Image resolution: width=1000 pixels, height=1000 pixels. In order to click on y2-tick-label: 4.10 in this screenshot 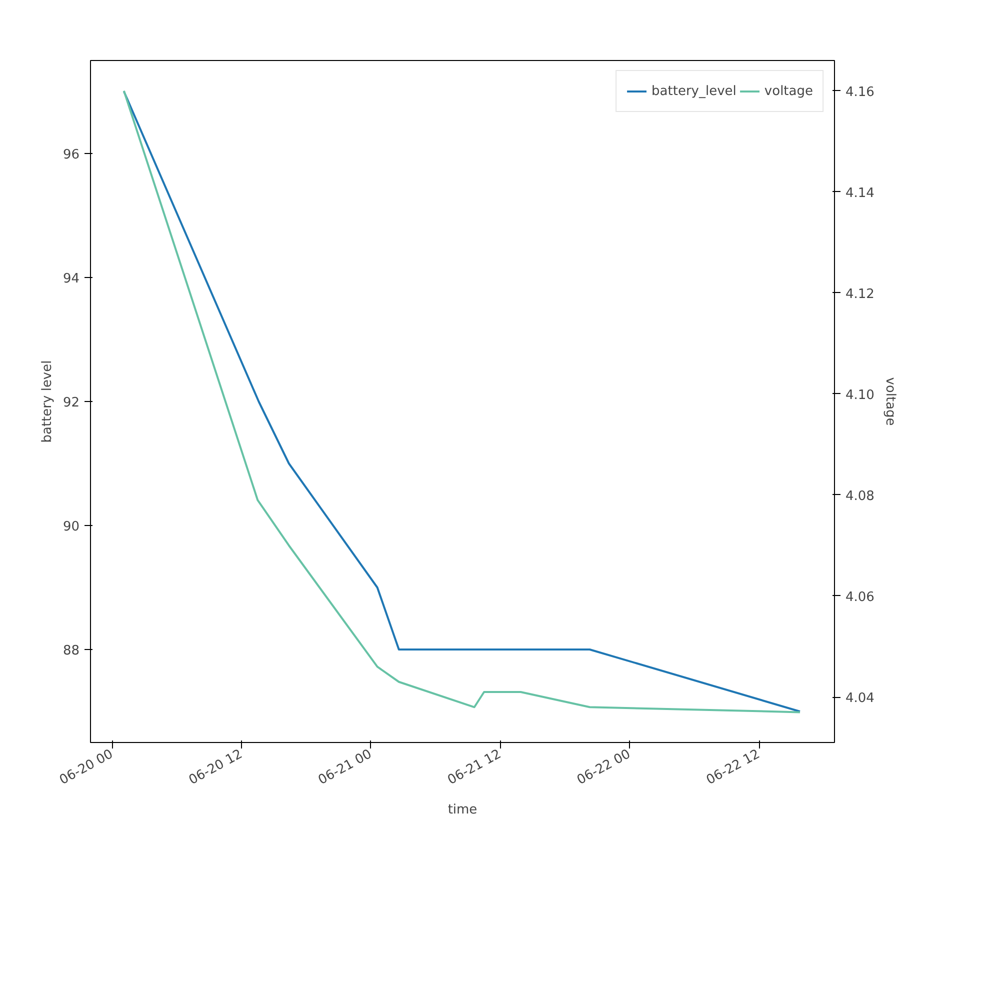, I will do `click(860, 395)`.